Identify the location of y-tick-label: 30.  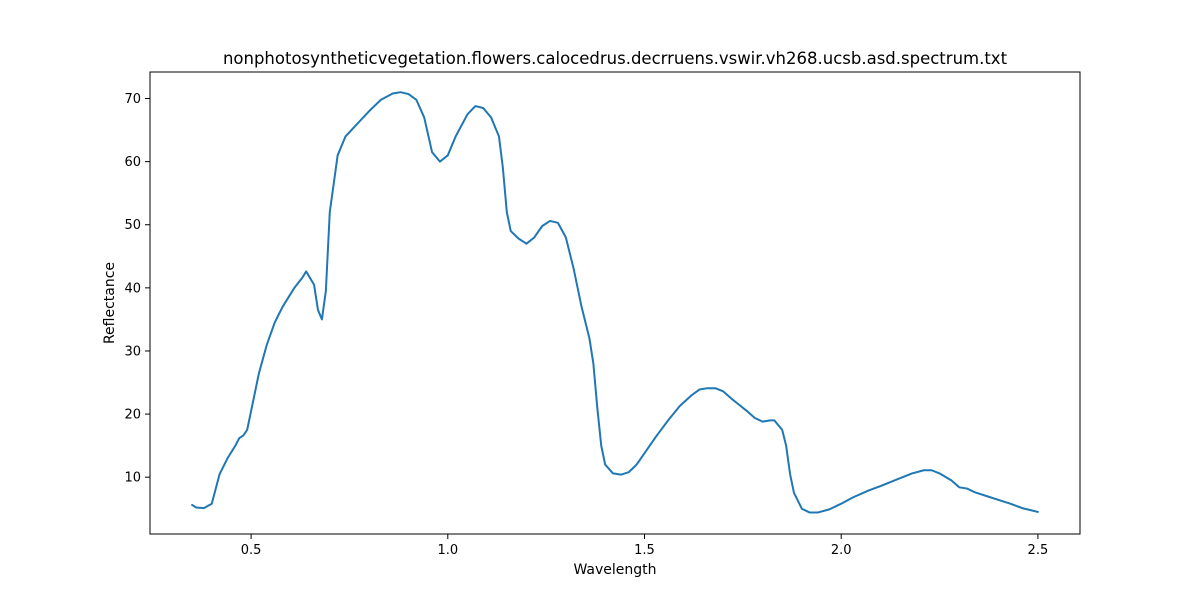
(132, 351).